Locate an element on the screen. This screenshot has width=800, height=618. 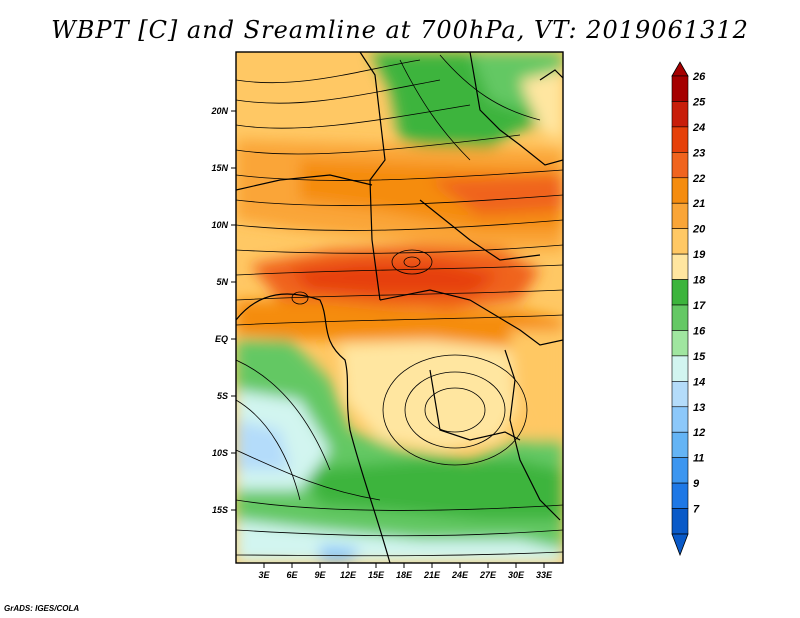
lat-labels: 20N 15N 10N 5N EQ 5S 10S 15S is located at coordinates (219, 310).